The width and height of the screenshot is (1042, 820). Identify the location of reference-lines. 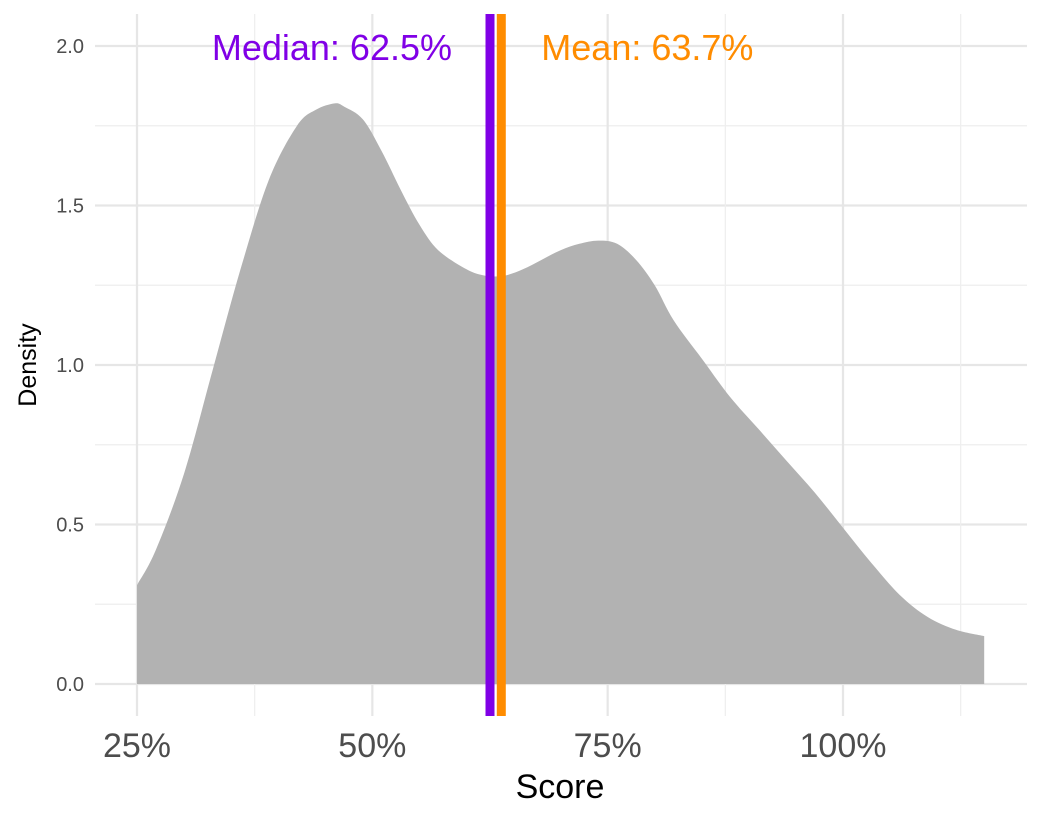
(495, 365).